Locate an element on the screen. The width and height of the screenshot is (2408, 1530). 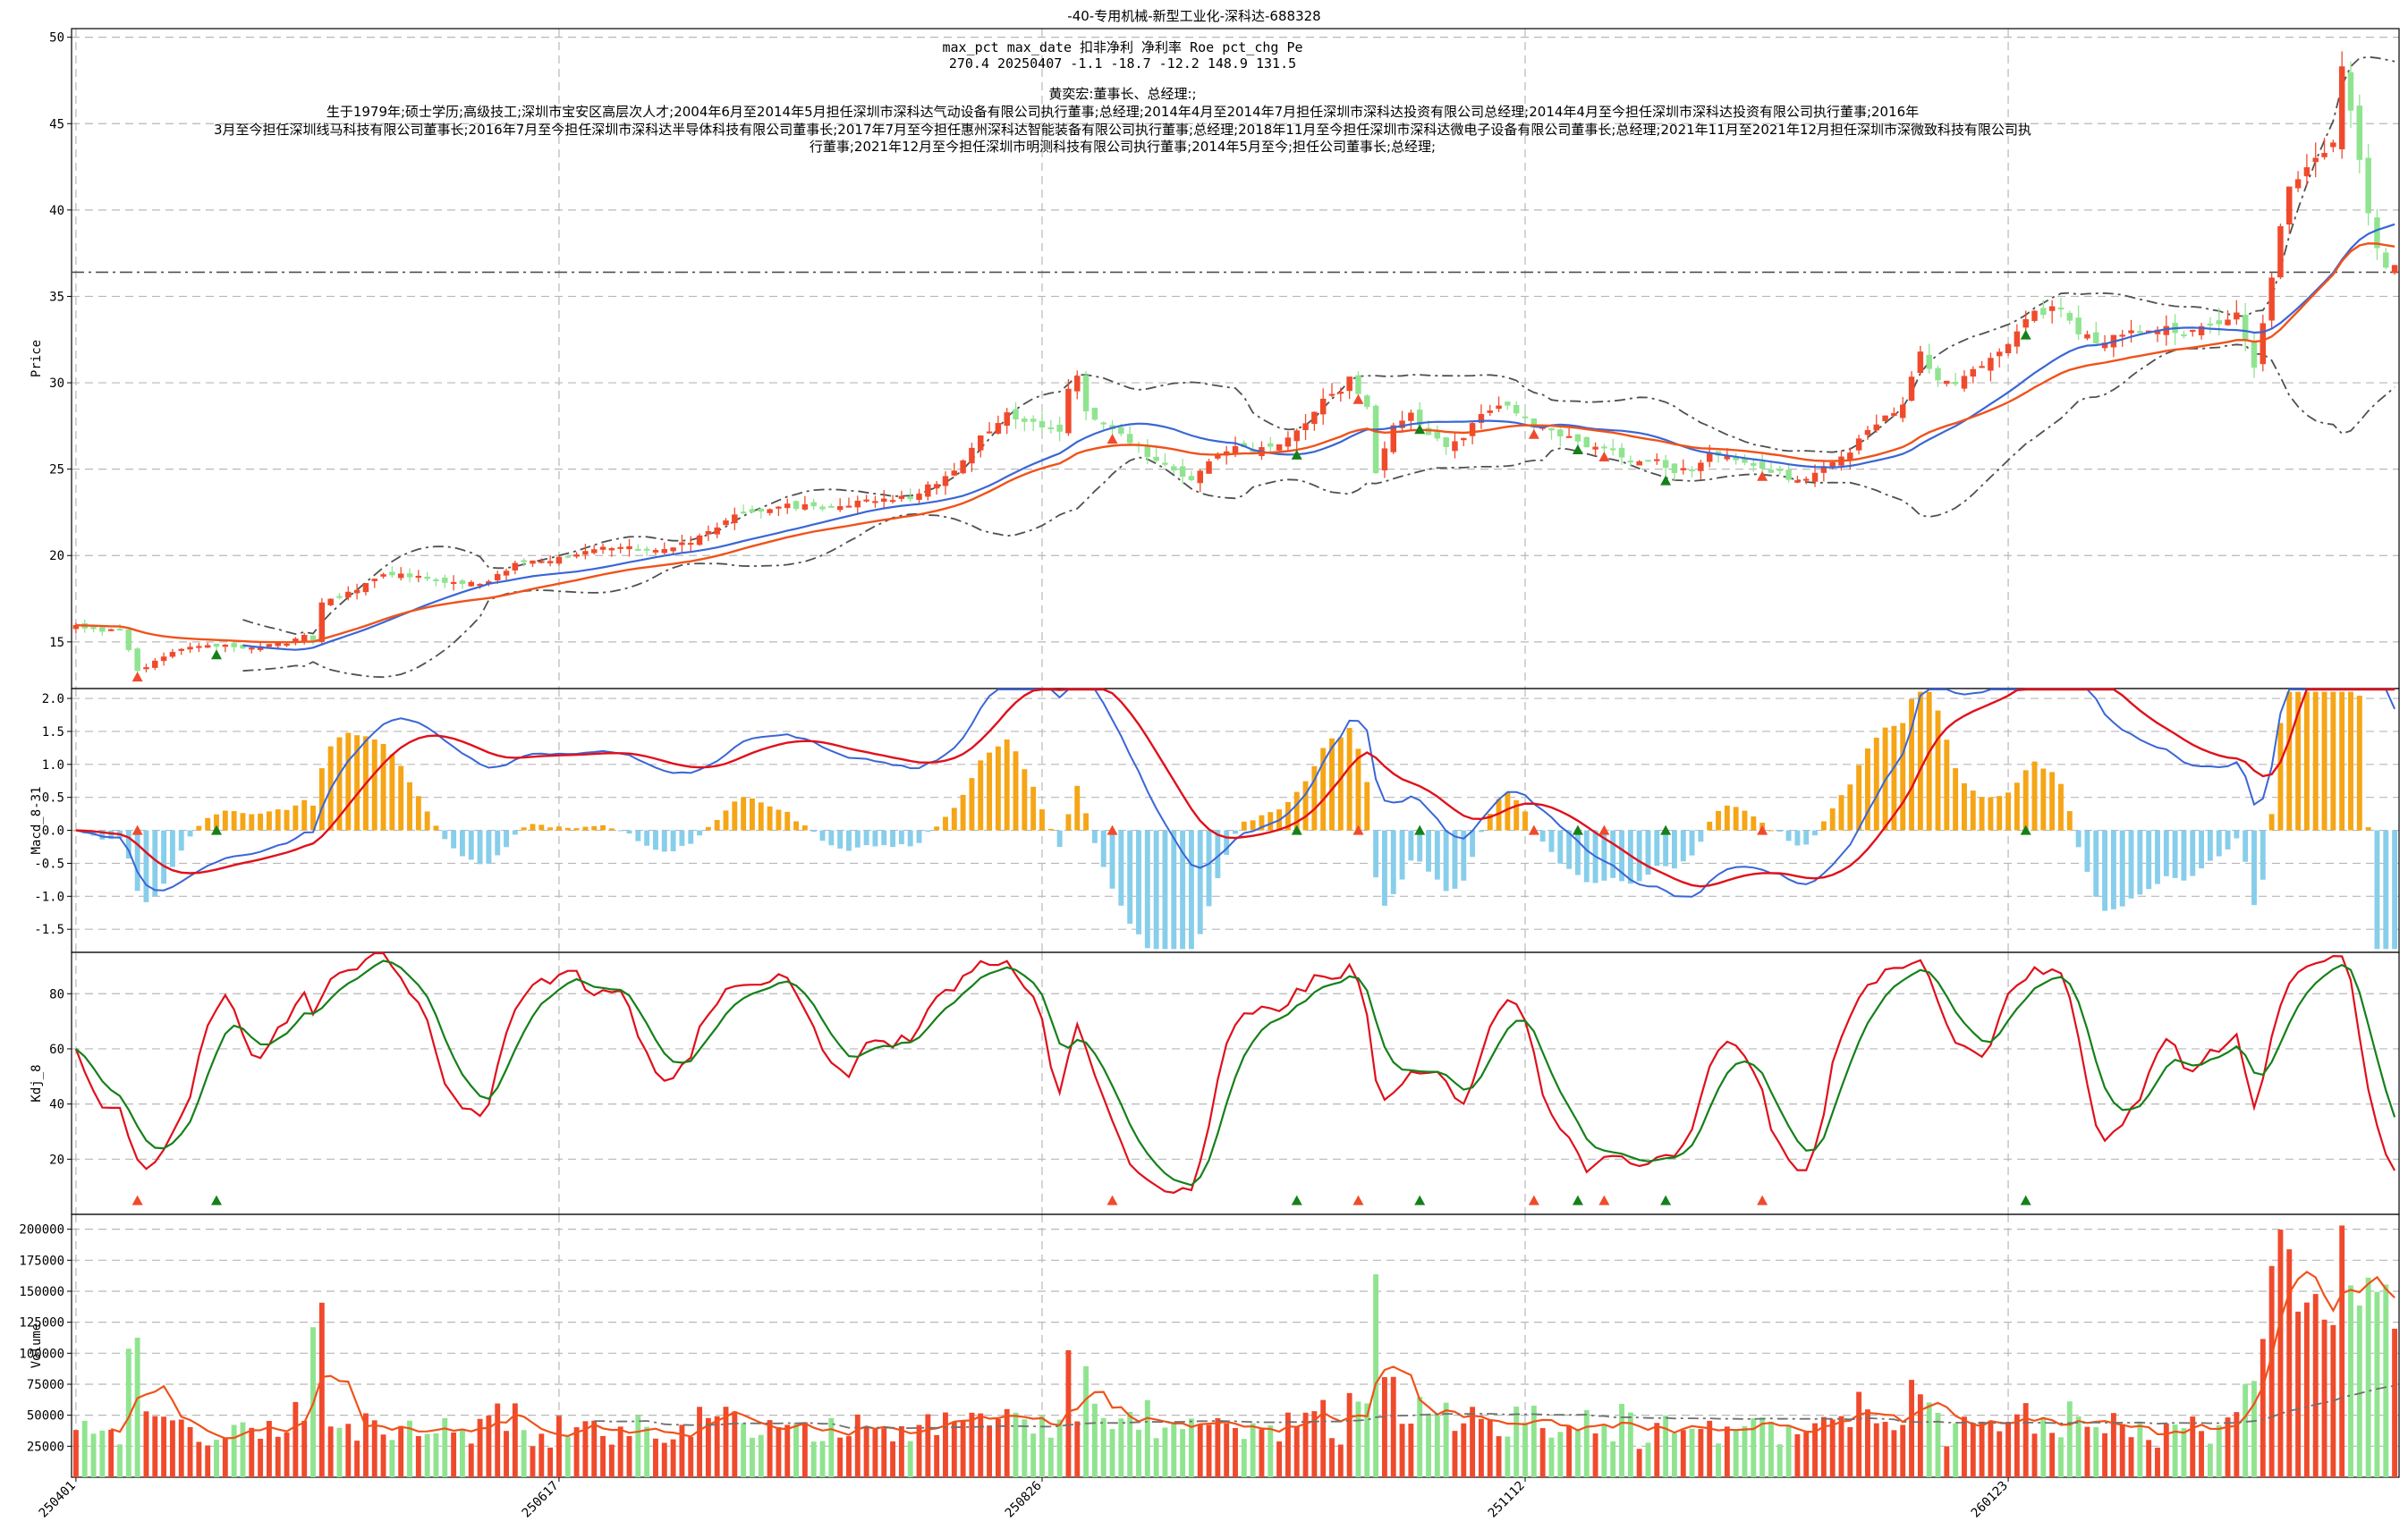
y-tick-label: 0.0 is located at coordinates (53, 831).